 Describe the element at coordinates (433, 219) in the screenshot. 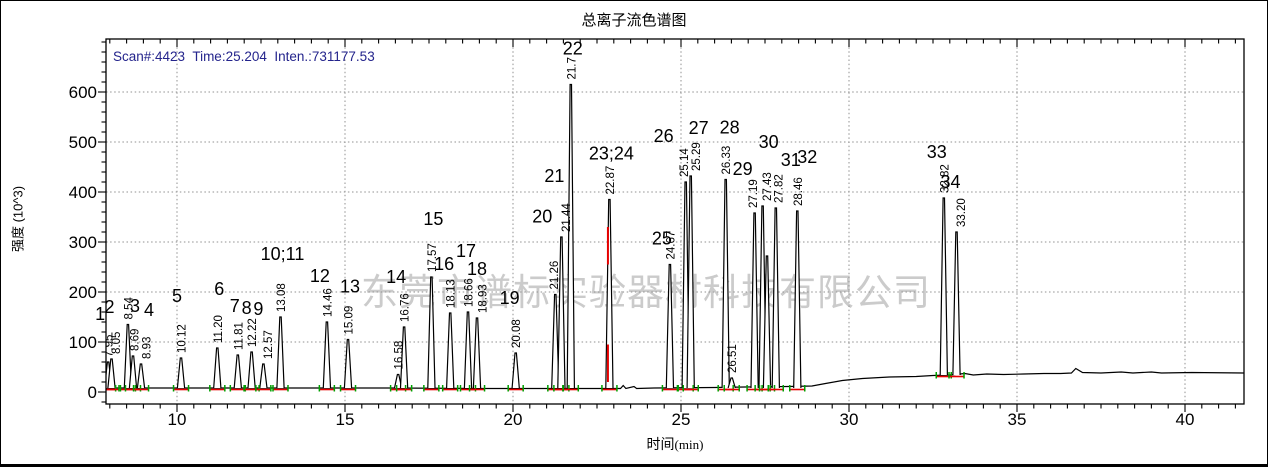

I see `peak-number-label: 15` at that location.